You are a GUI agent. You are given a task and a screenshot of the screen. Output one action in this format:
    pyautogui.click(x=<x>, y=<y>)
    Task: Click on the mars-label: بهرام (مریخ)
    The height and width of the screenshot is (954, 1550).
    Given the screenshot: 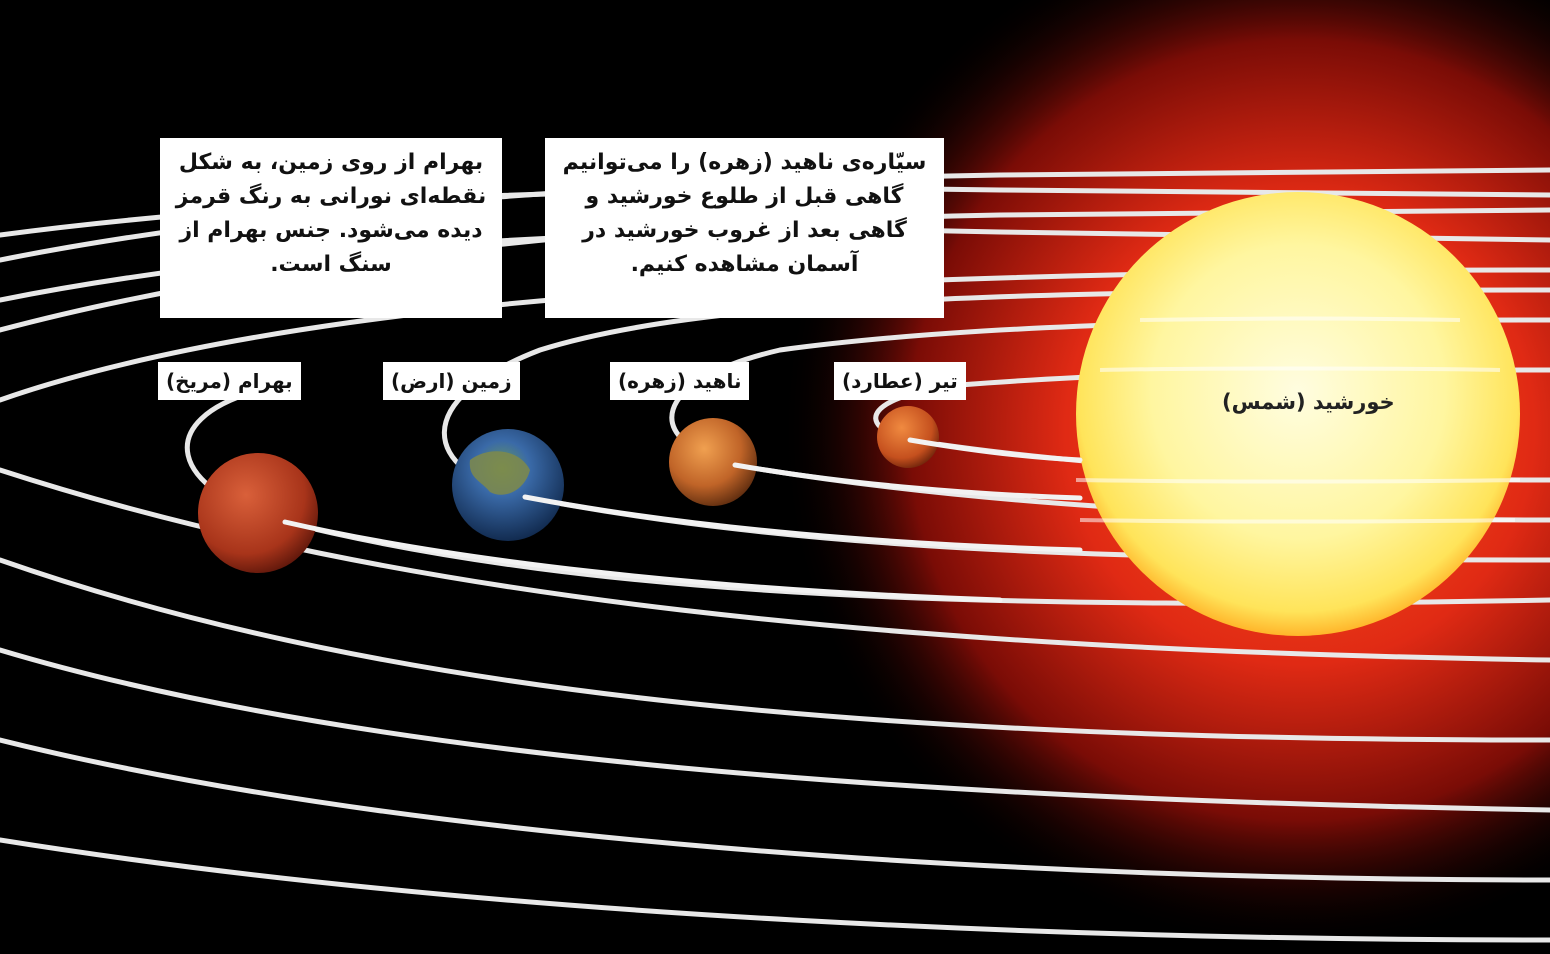 What is the action you would take?
    pyautogui.click(x=229, y=381)
    